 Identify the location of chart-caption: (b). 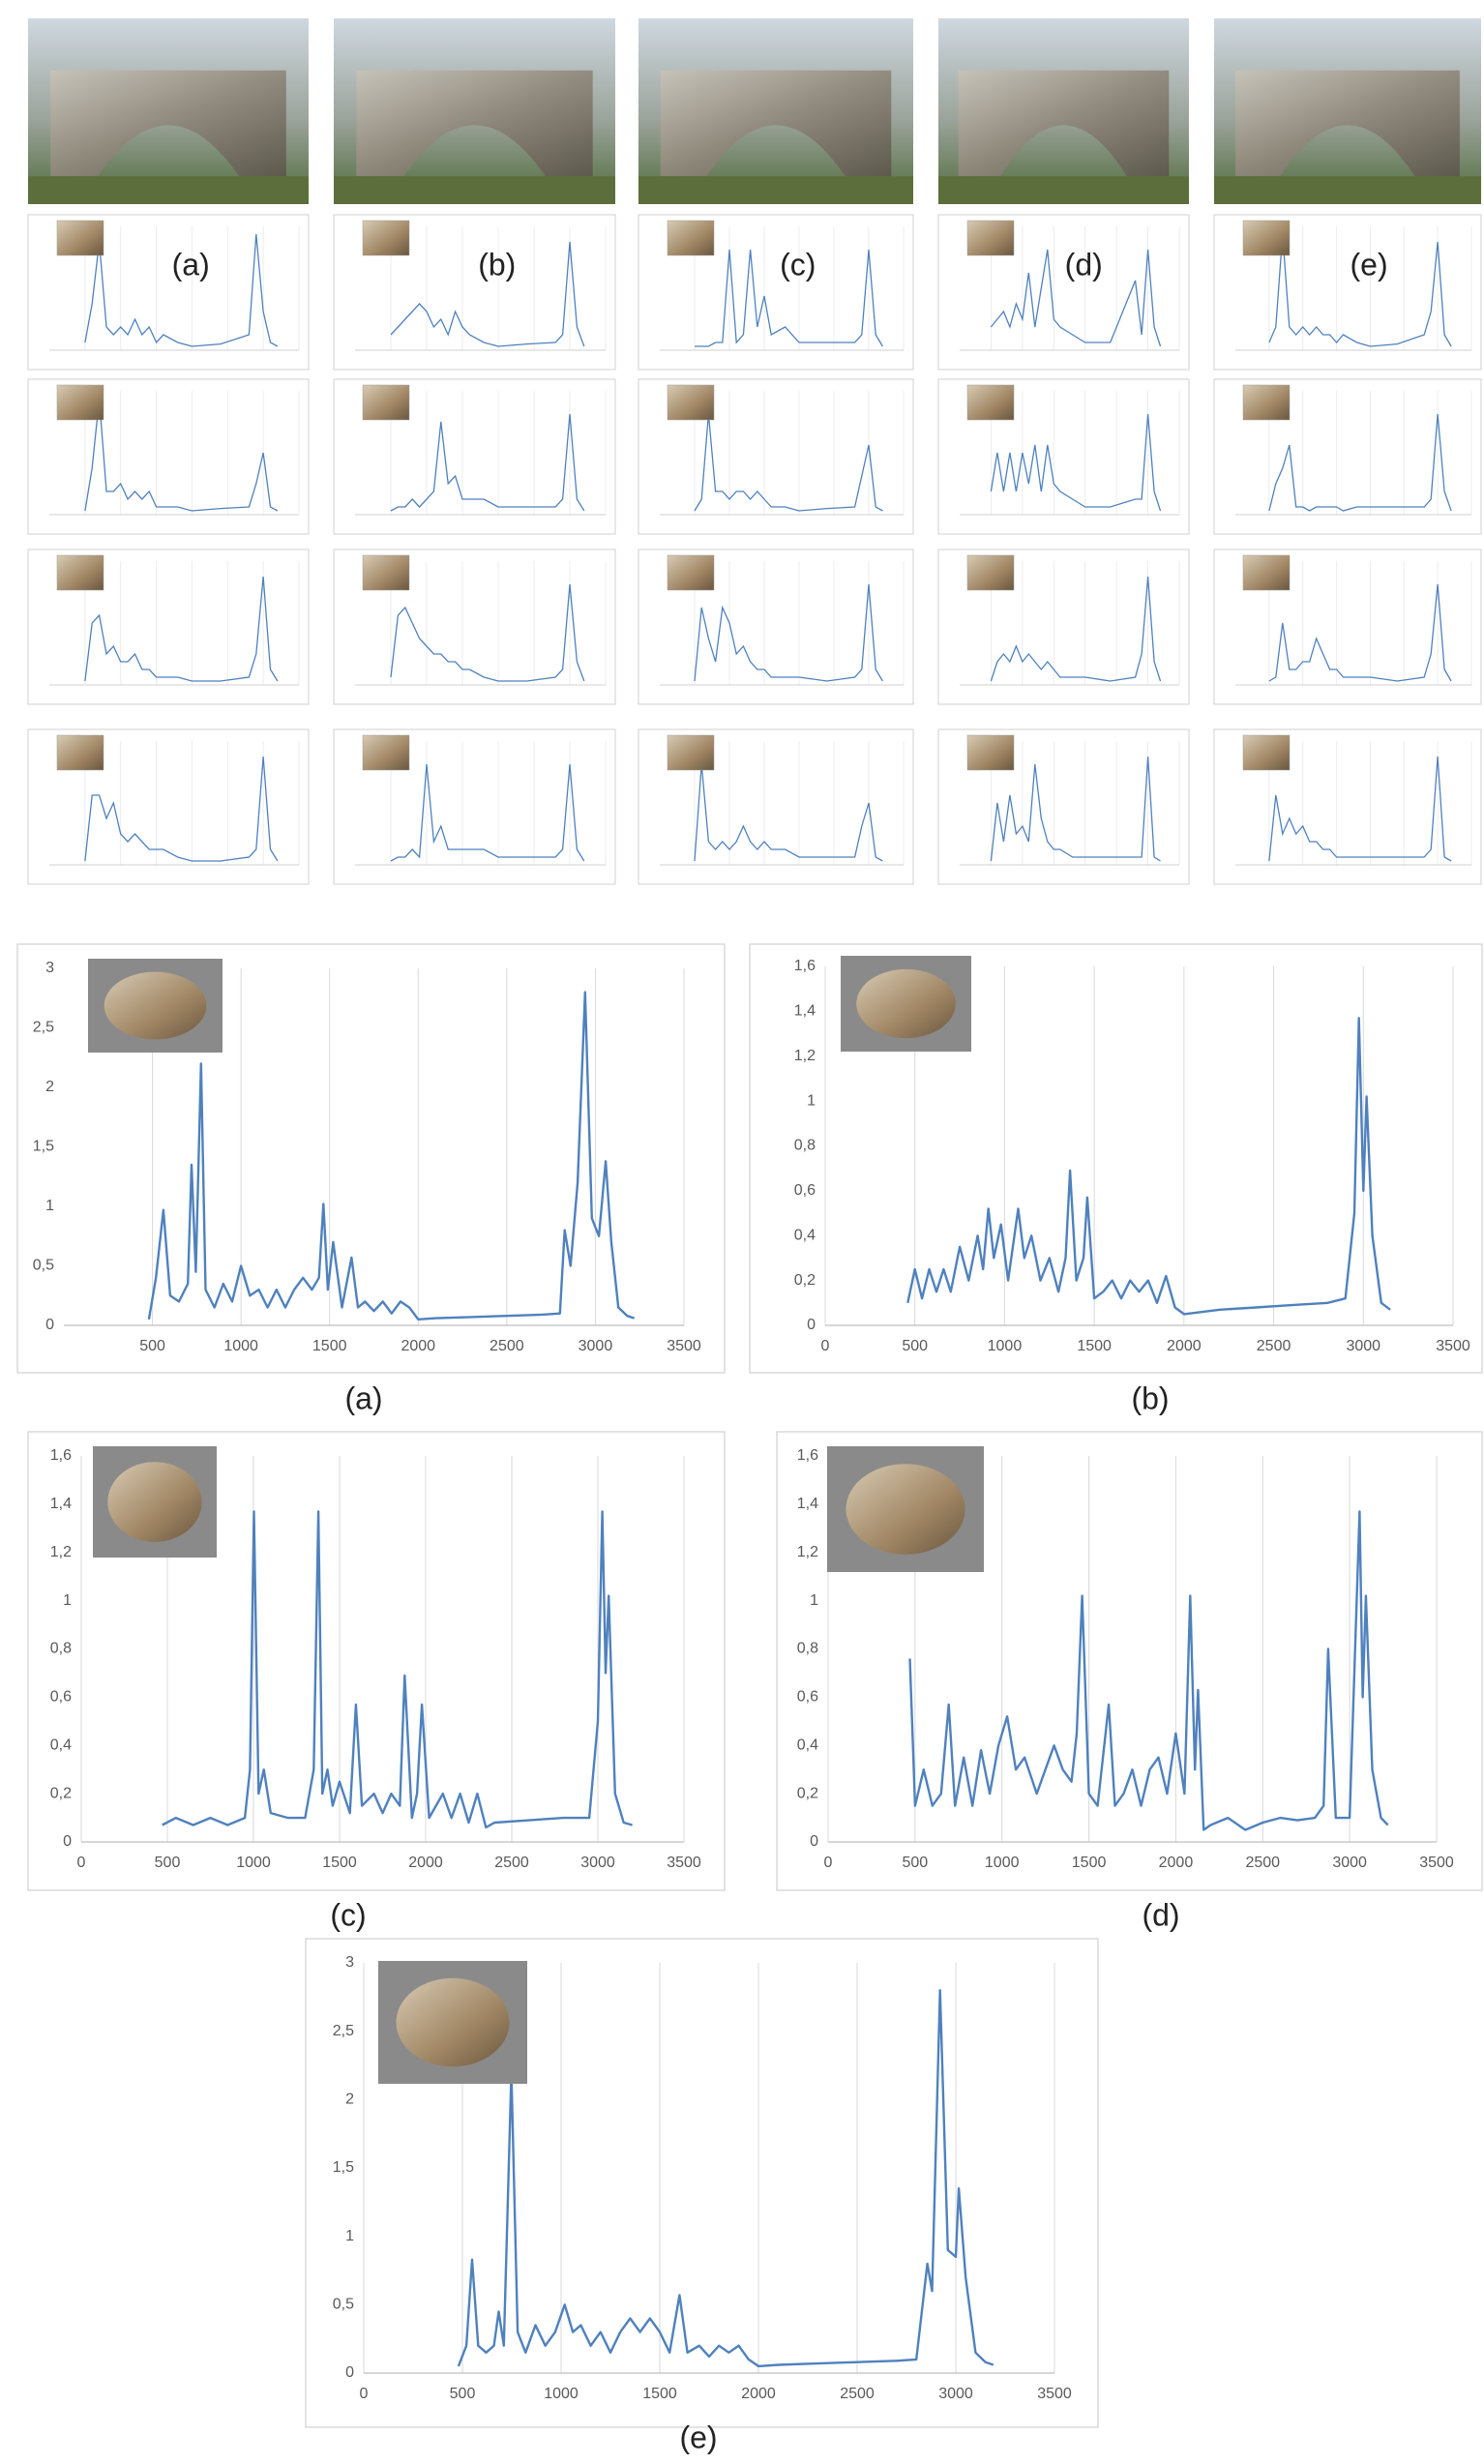
(1150, 1397).